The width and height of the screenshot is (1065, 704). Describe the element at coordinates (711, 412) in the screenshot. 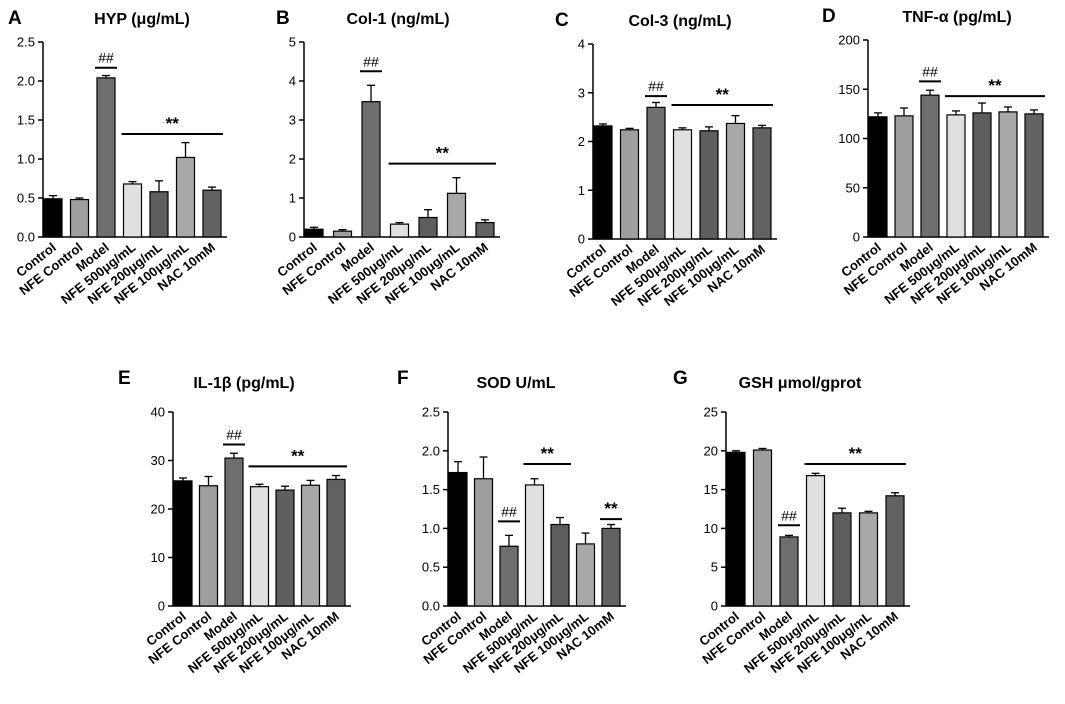

I see `y-tick-label: 25` at that location.